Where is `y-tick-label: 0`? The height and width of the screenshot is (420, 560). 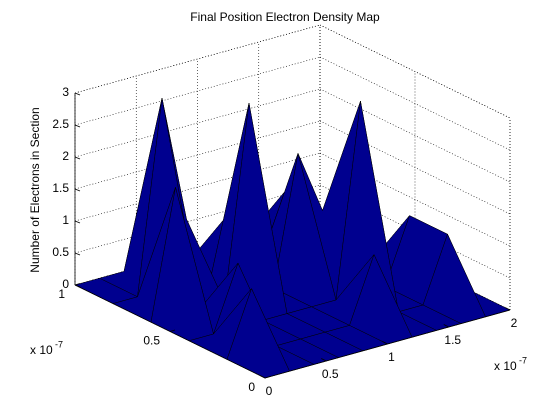
y-tick-label: 0 is located at coordinates (251, 387).